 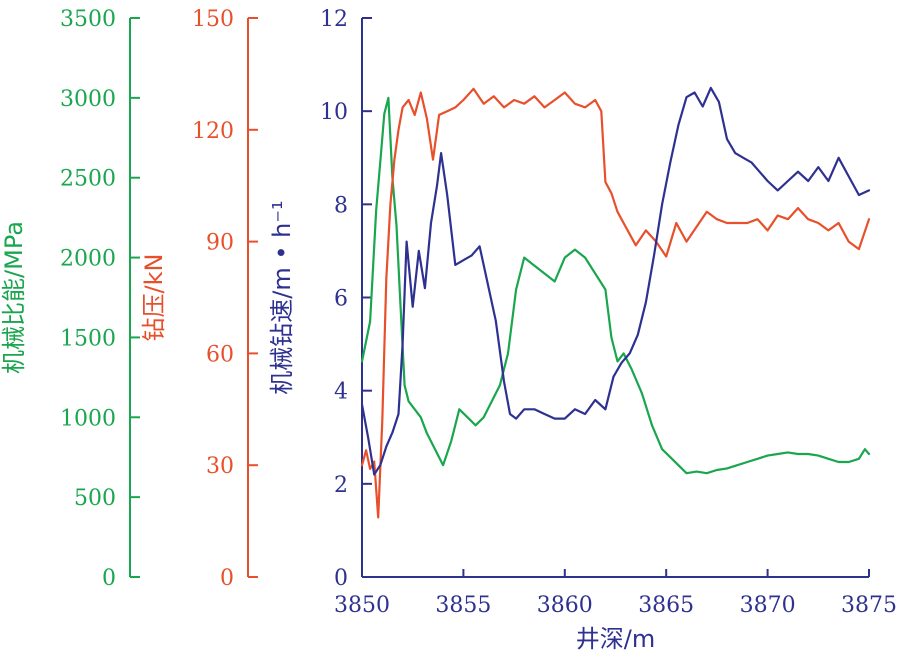 I want to click on y-tick-label-wob: 0, so click(x=227, y=578).